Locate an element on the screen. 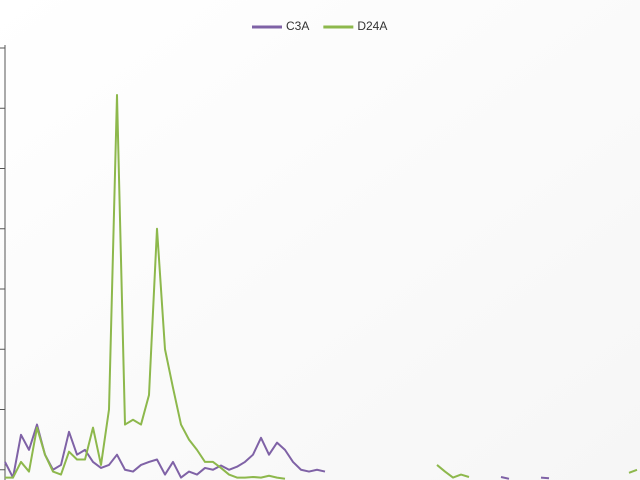  legend-label: C3A is located at coordinates (297, 26).